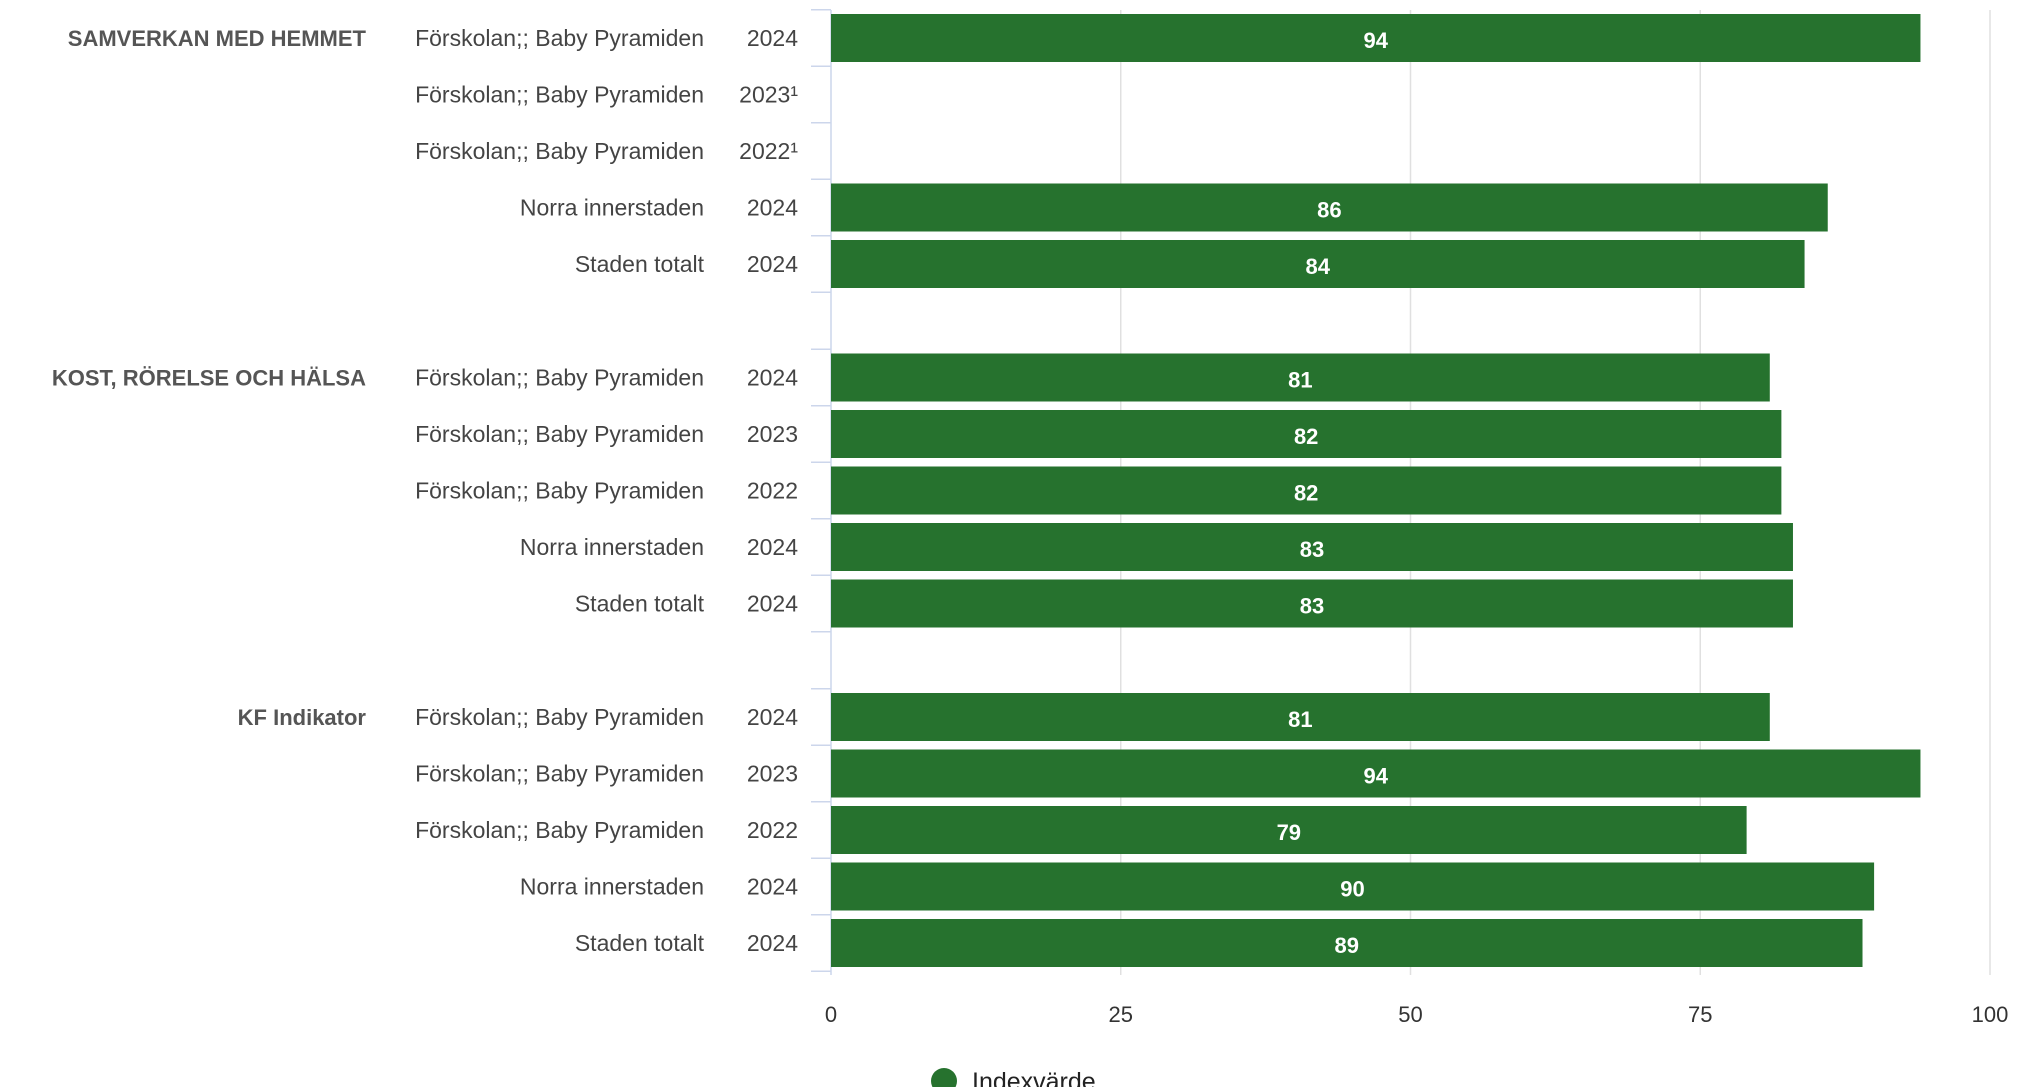 The width and height of the screenshot is (2021, 1087). I want to click on x-tick-label: 50, so click(1410, 1014).